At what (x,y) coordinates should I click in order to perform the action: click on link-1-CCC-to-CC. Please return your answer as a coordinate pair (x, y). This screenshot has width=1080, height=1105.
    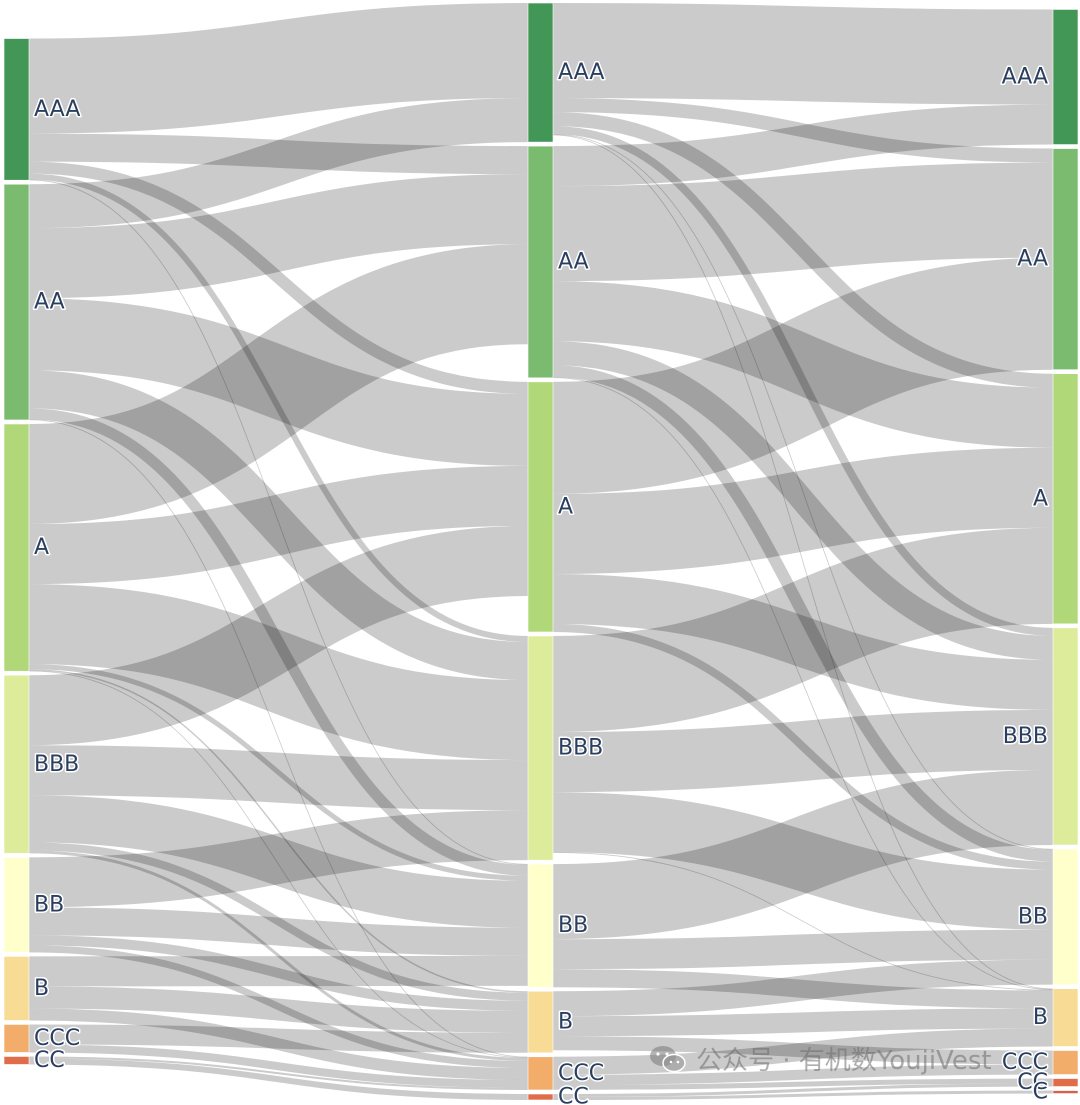
    Looking at the image, I should click on (803, 1084).